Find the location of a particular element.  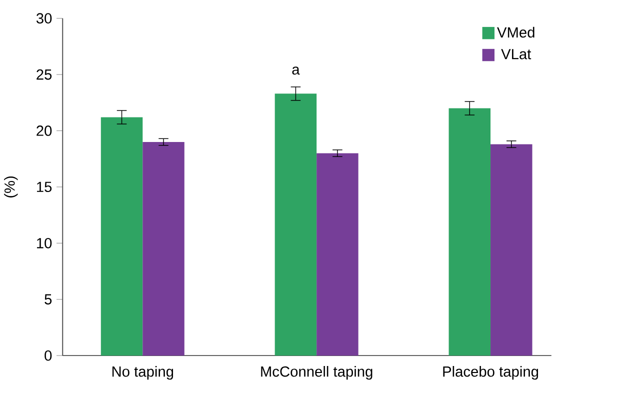

annotation: a is located at coordinates (296, 70).